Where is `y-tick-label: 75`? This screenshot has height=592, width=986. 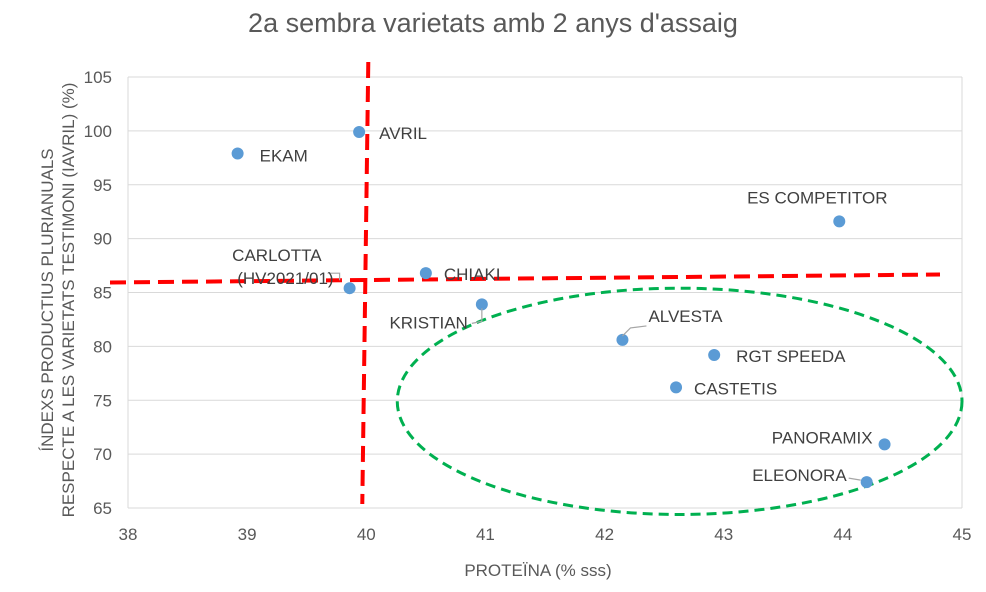 y-tick-label: 75 is located at coordinates (102, 400).